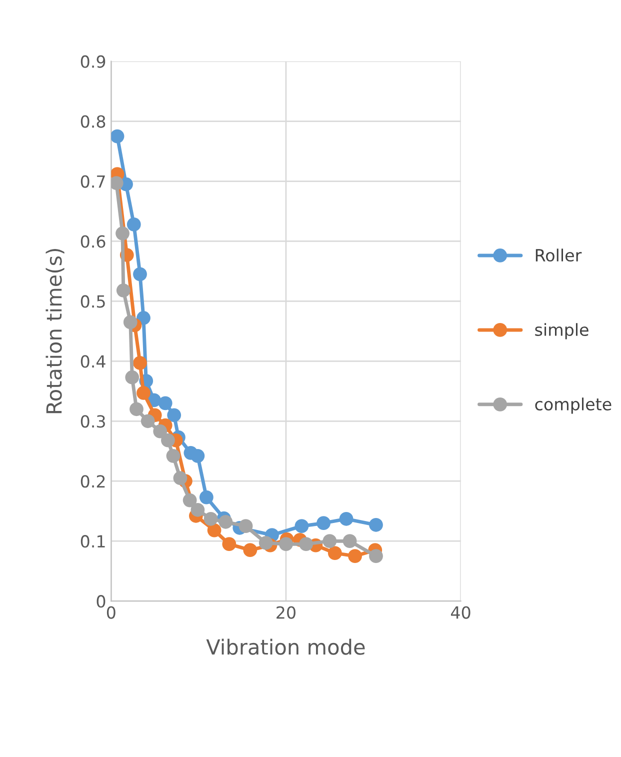 This screenshot has height=757, width=621. Describe the element at coordinates (285, 646) in the screenshot. I see `x-axis-title: Vibration mode` at that location.